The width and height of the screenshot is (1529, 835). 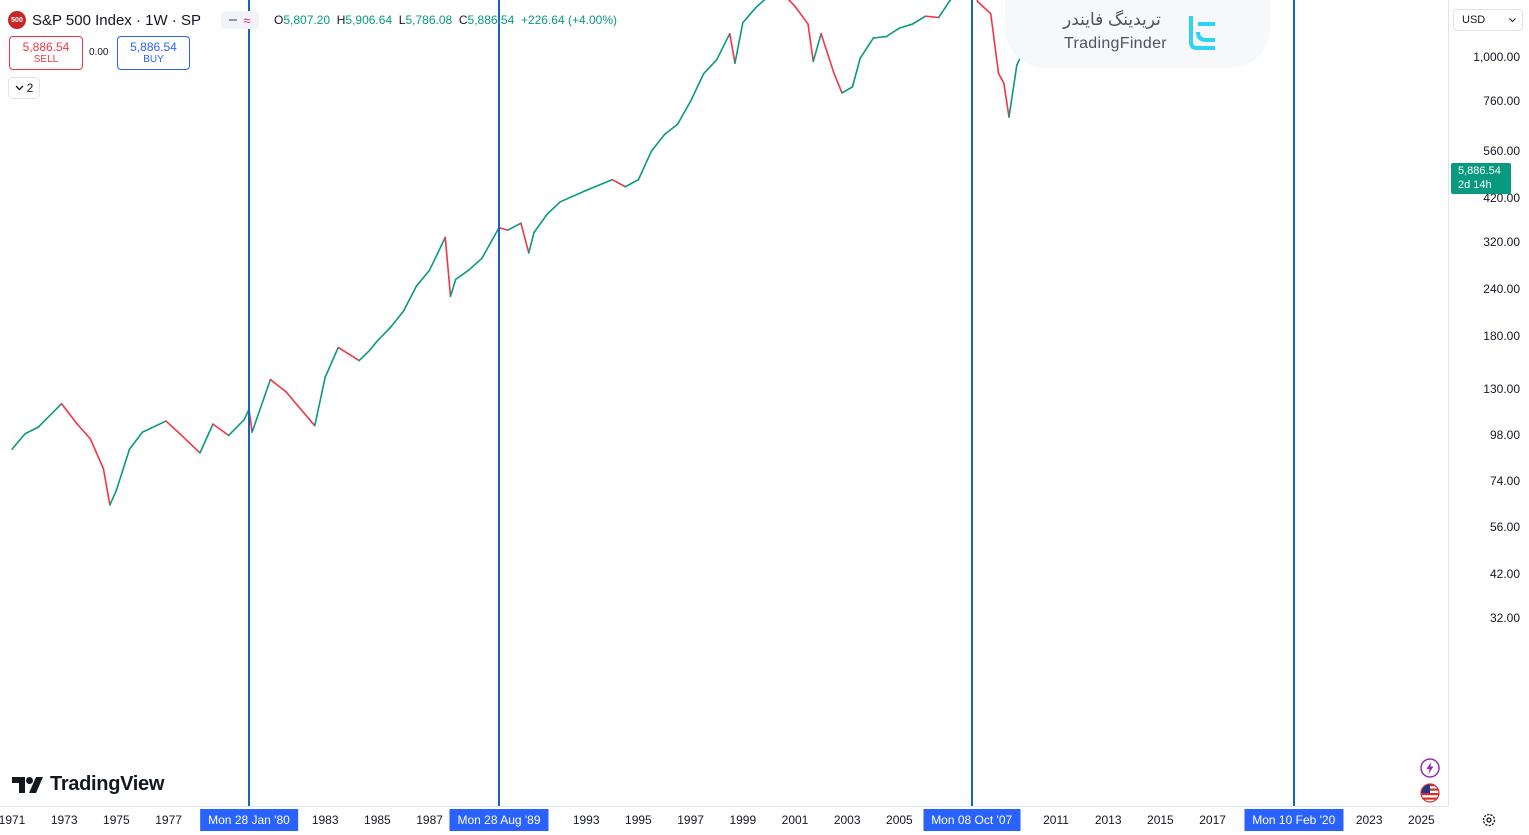 I want to click on year-tick-label: 2015, so click(x=1160, y=820).